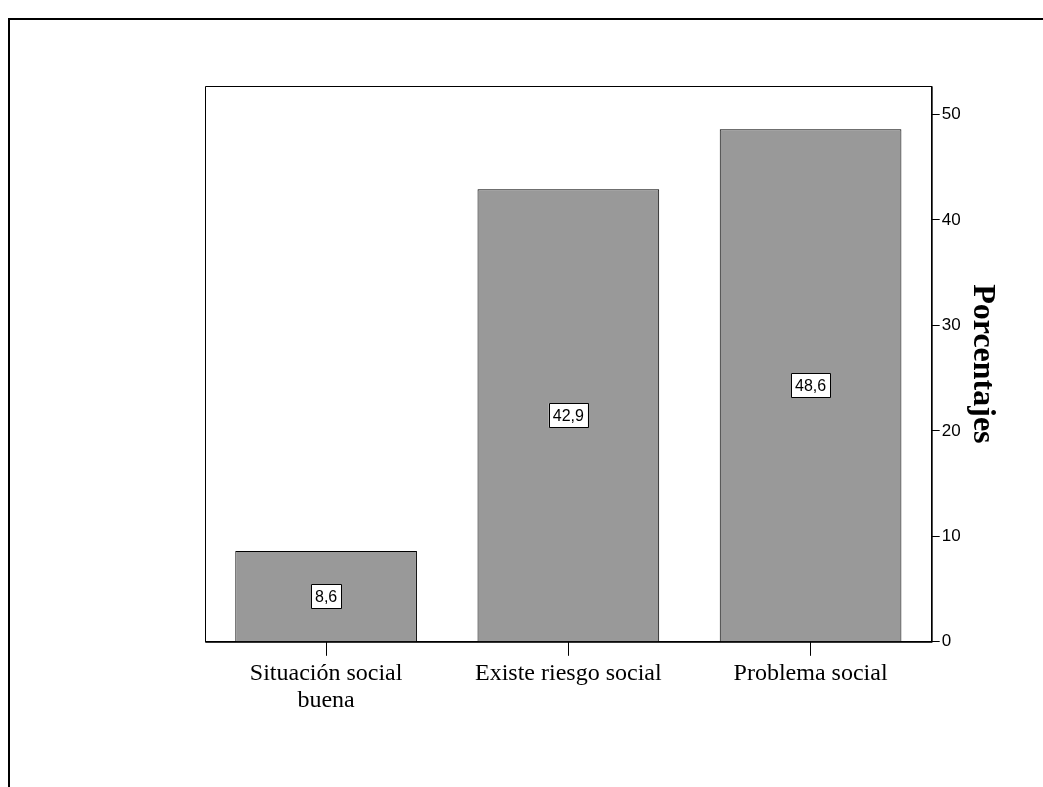  I want to click on y-tick-label: 20, so click(951, 430).